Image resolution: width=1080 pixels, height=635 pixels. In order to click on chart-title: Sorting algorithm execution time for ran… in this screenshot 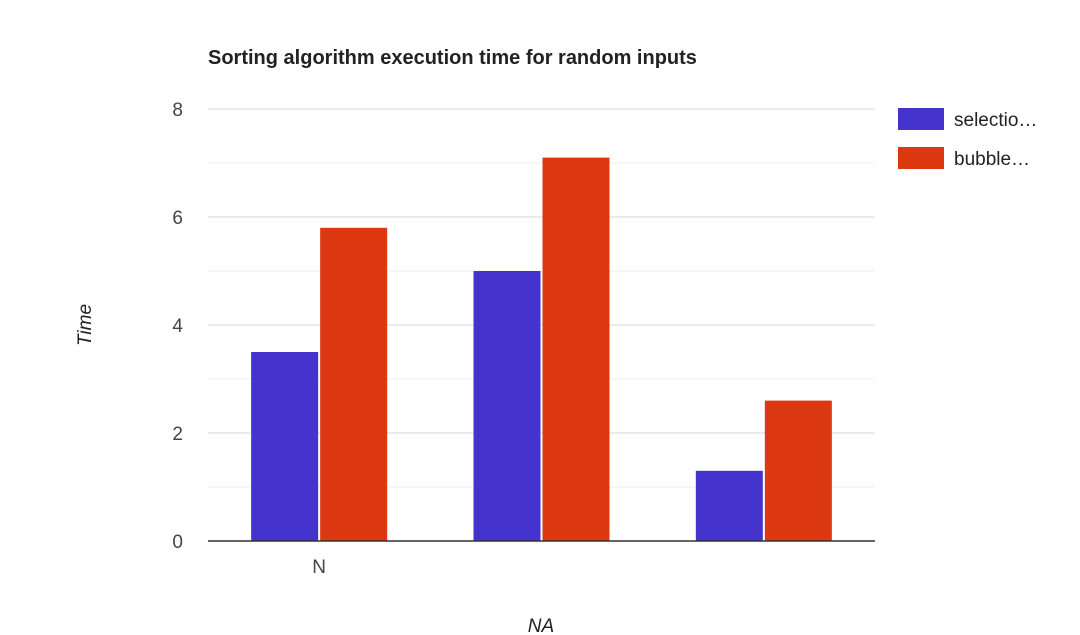, I will do `click(452, 58)`.